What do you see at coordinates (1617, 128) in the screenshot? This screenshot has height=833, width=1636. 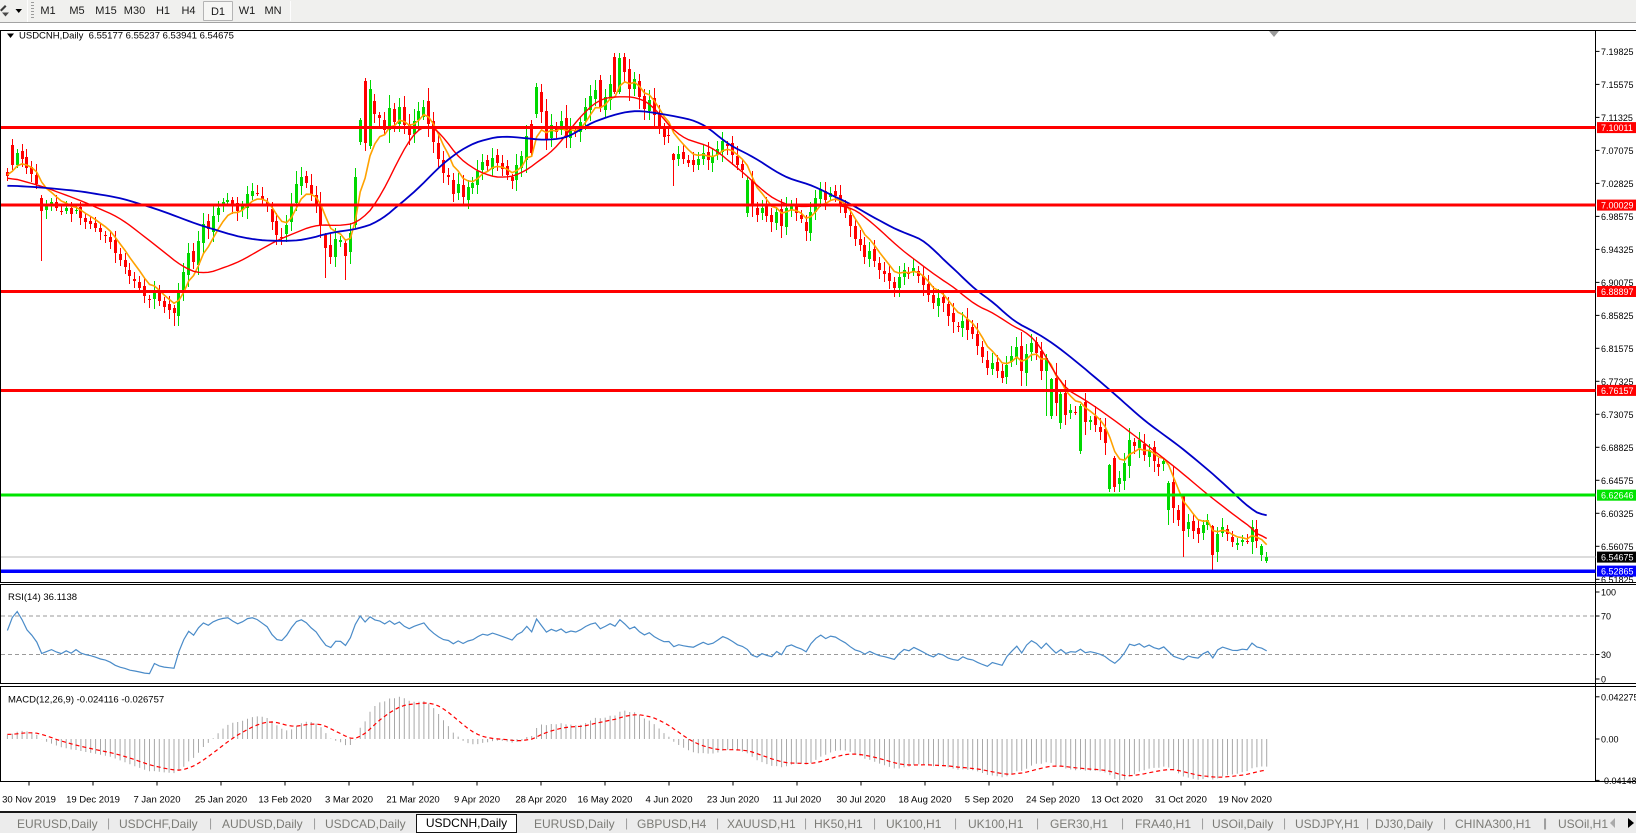 I see `svg-text: 7.10011` at bounding box center [1617, 128].